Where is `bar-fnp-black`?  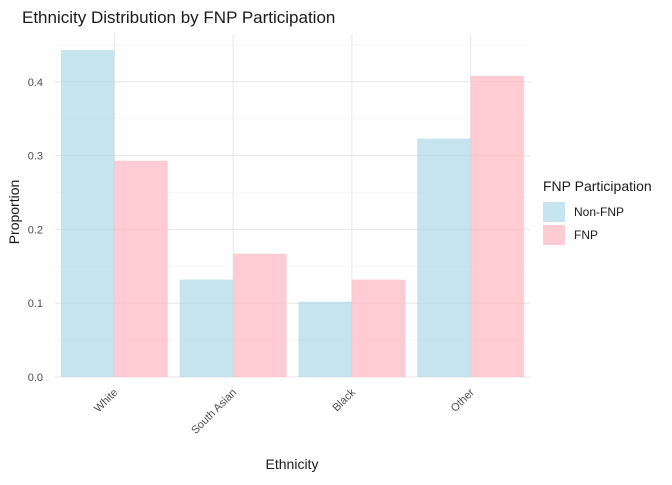 bar-fnp-black is located at coordinates (378, 328).